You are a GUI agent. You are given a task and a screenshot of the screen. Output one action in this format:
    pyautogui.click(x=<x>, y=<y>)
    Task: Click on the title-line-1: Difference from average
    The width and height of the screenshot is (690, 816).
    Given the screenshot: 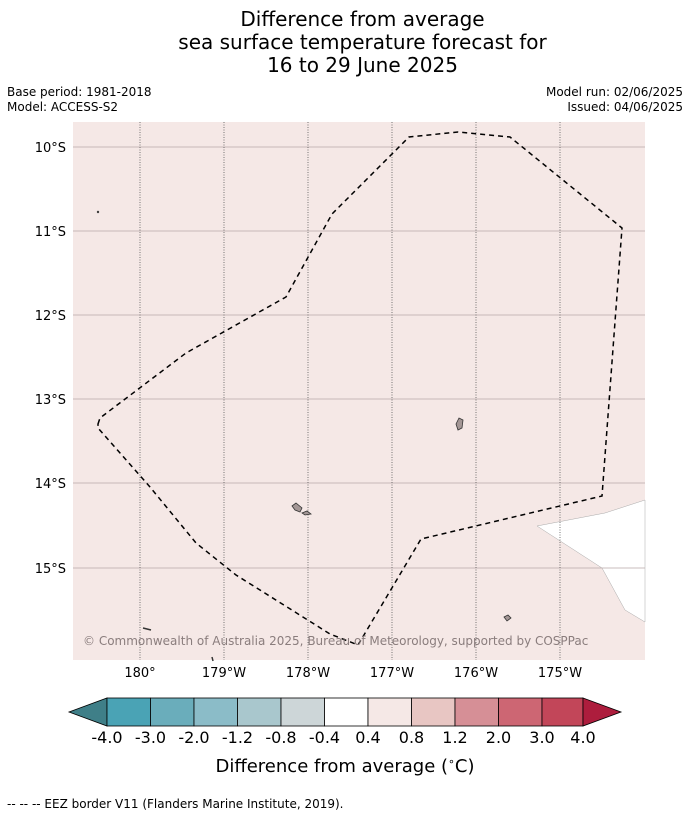 What is the action you would take?
    pyautogui.click(x=362, y=19)
    